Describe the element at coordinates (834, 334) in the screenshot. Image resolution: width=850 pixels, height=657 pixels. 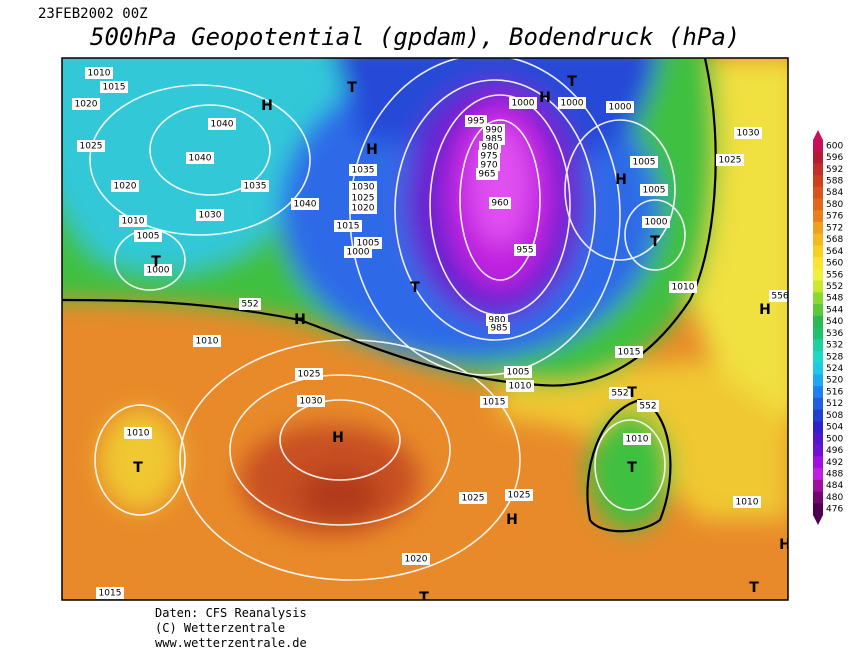
I see `colorbar-label: 536` at that location.